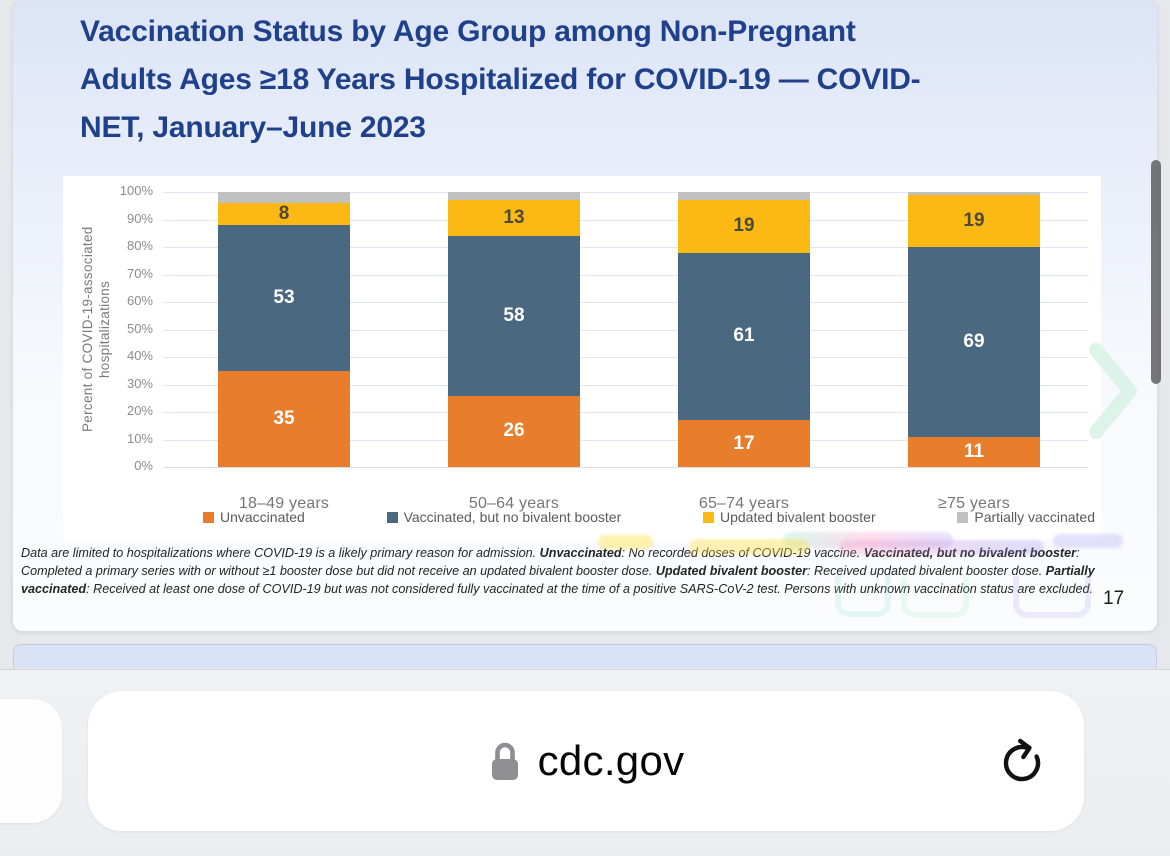  What do you see at coordinates (139, 245) in the screenshot?
I see `y-tick-label: 80%` at bounding box center [139, 245].